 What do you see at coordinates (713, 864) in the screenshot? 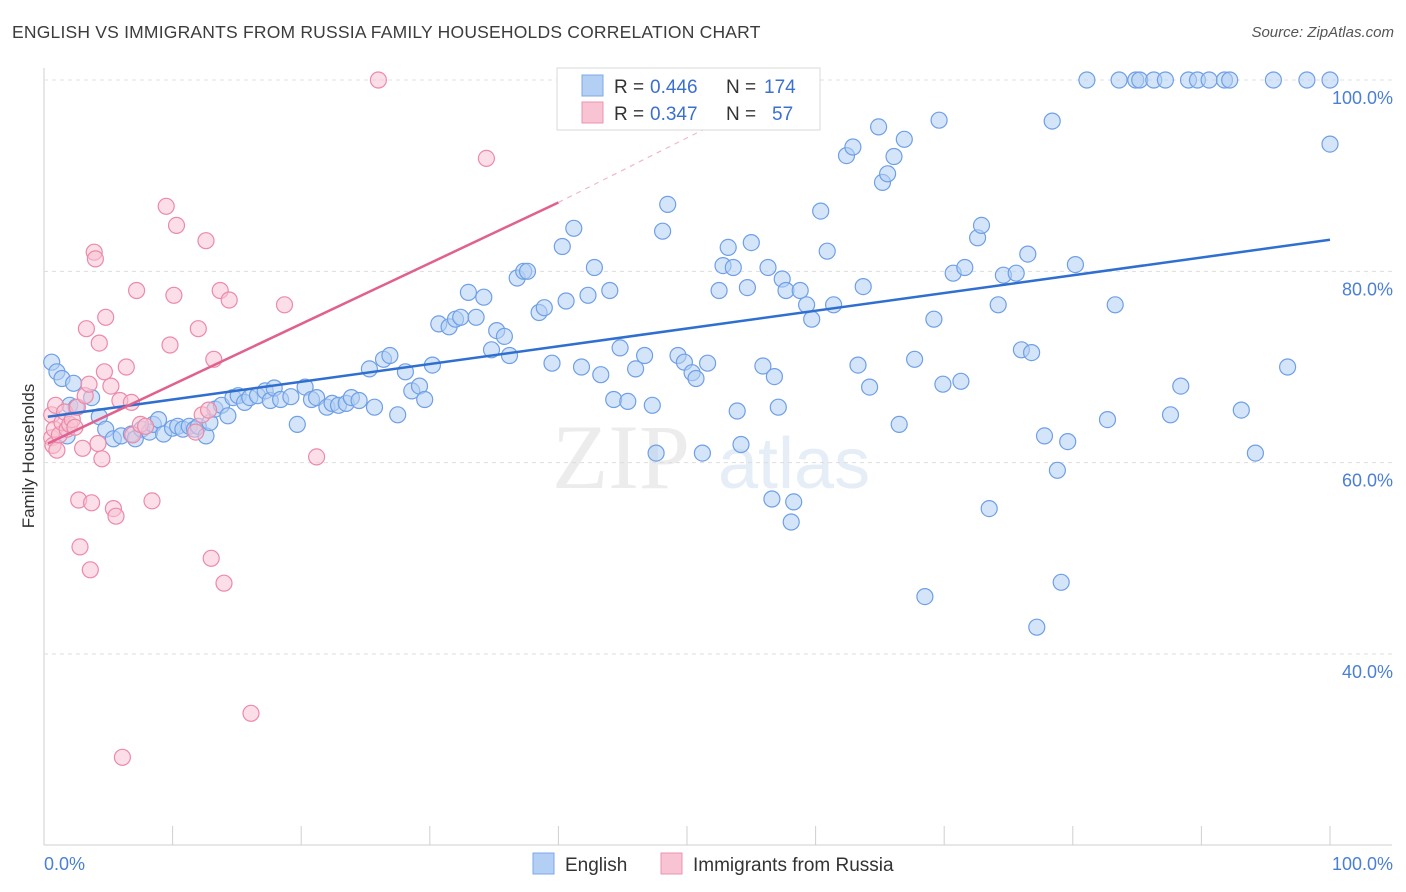
I see `legend-bottom: English Immigrants from Russia` at bounding box center [713, 864].